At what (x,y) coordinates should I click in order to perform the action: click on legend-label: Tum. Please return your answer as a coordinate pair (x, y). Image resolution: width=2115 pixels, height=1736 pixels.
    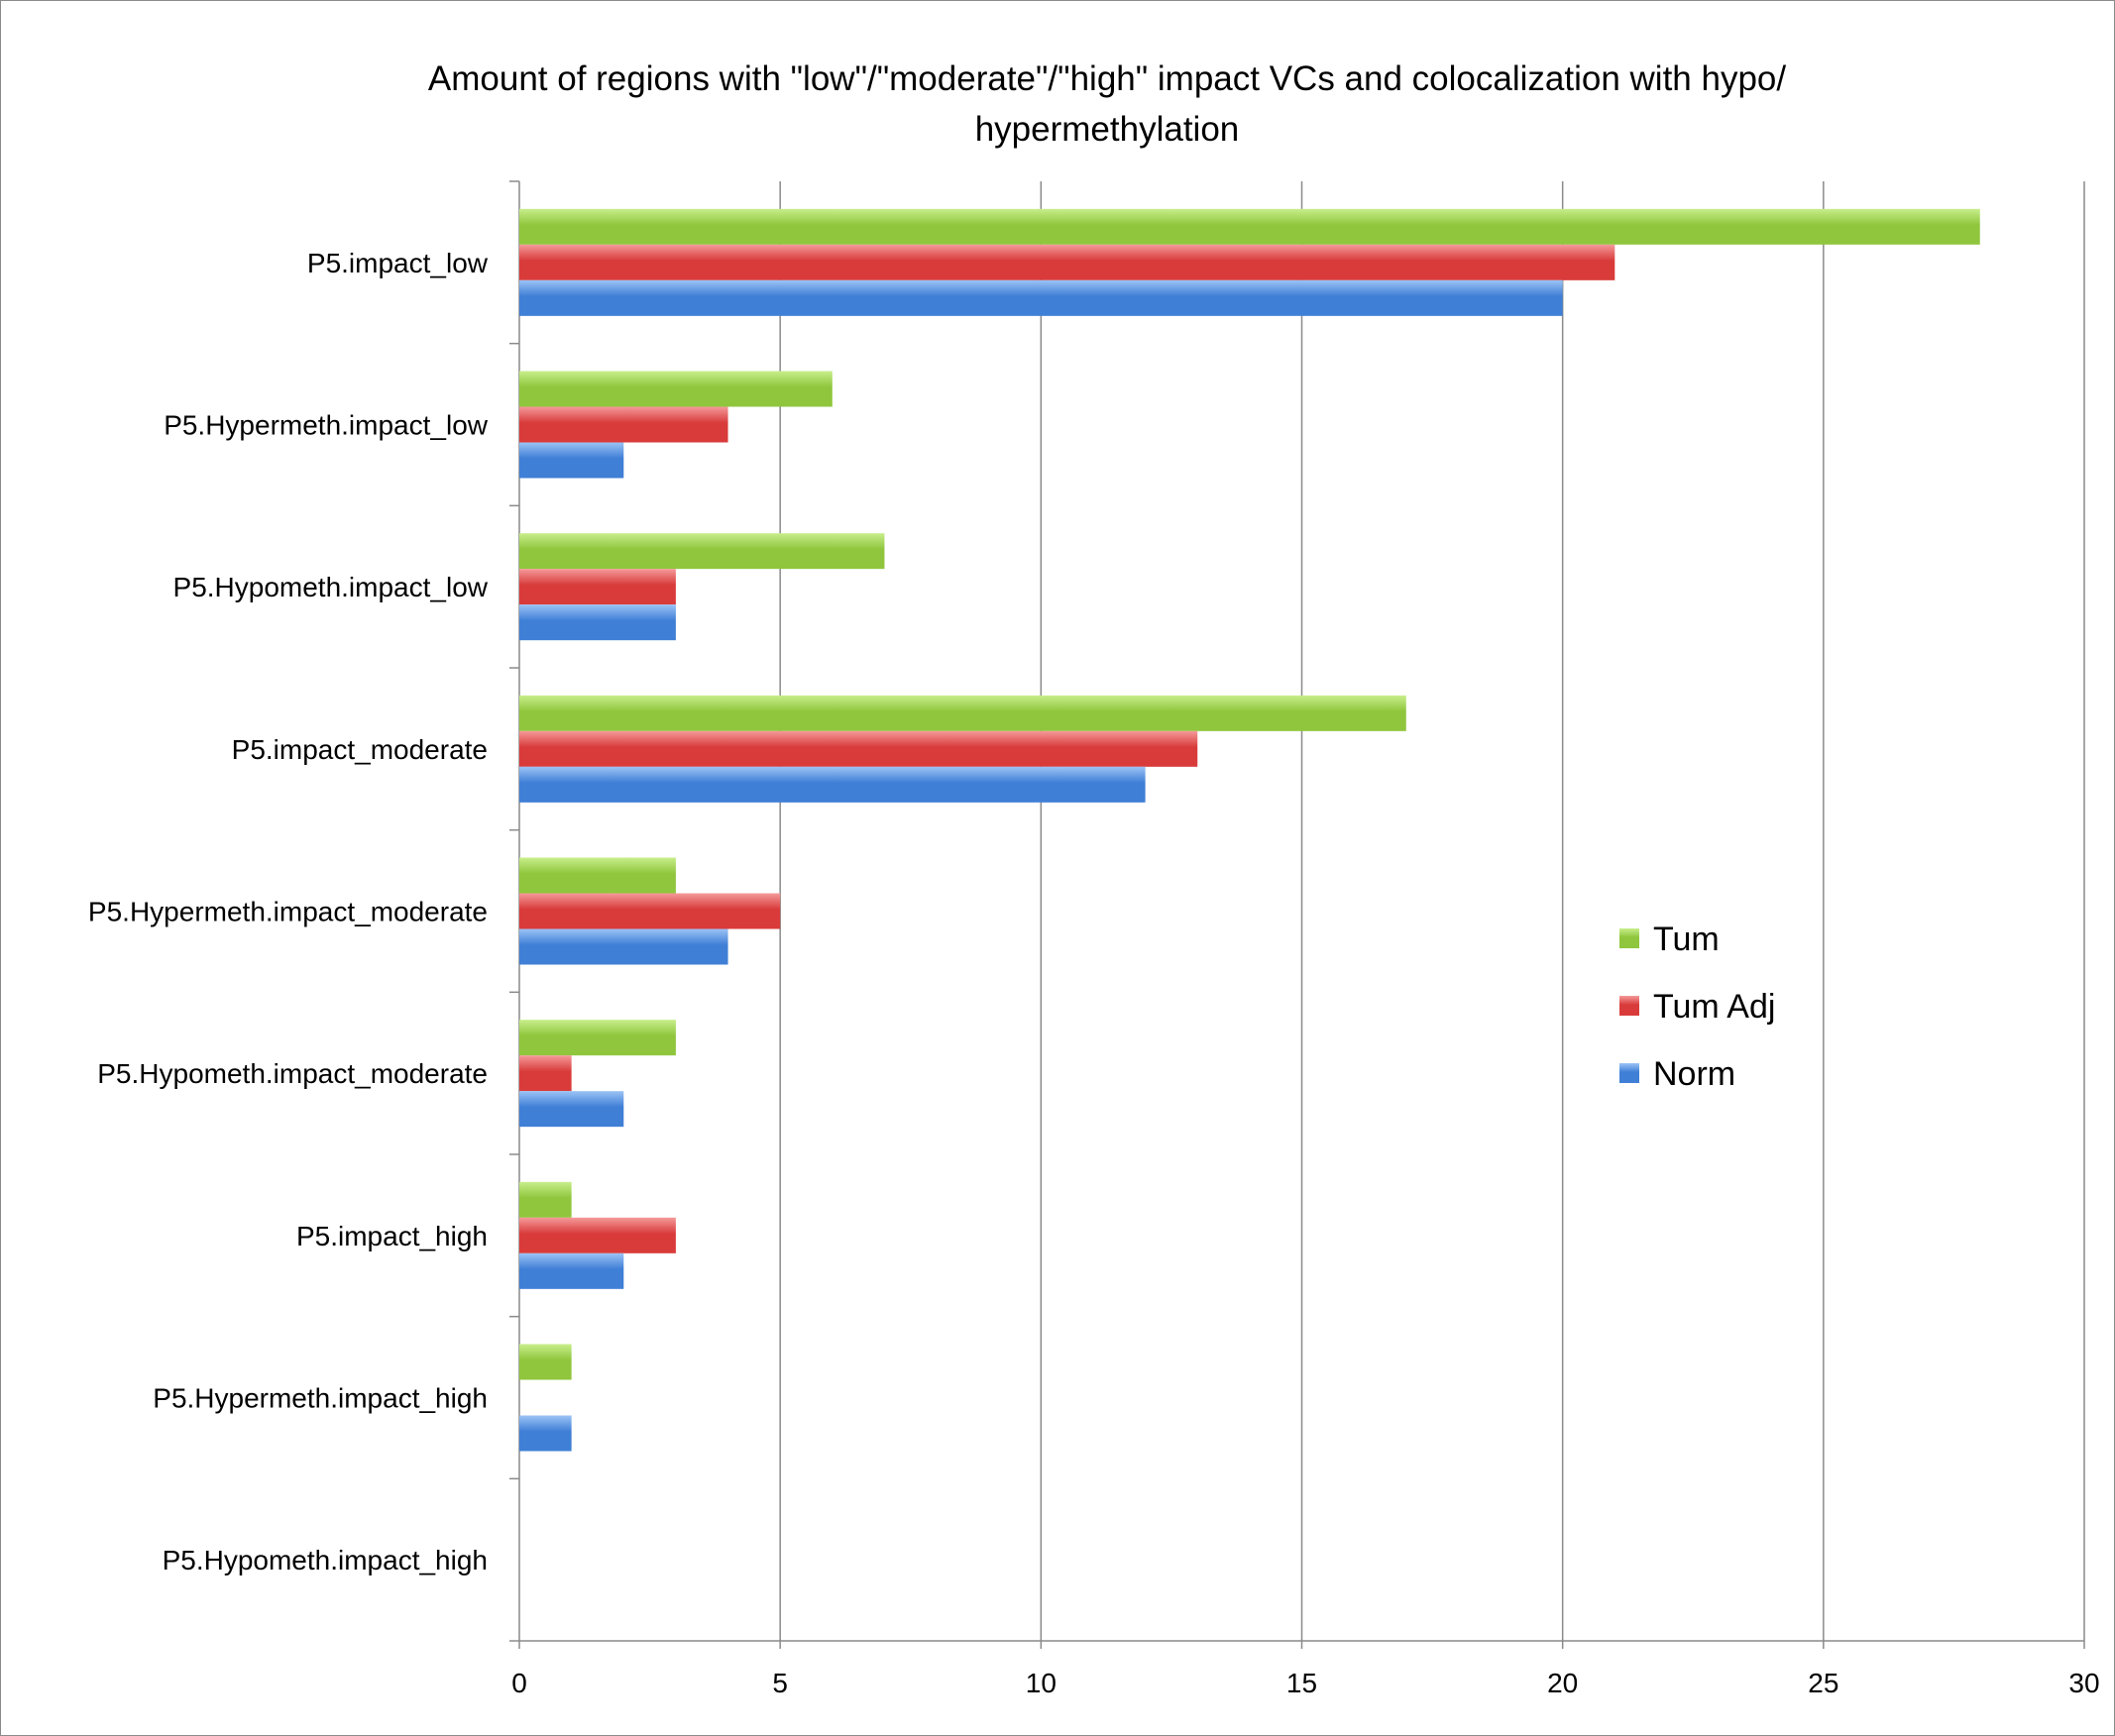
    Looking at the image, I should click on (1686, 939).